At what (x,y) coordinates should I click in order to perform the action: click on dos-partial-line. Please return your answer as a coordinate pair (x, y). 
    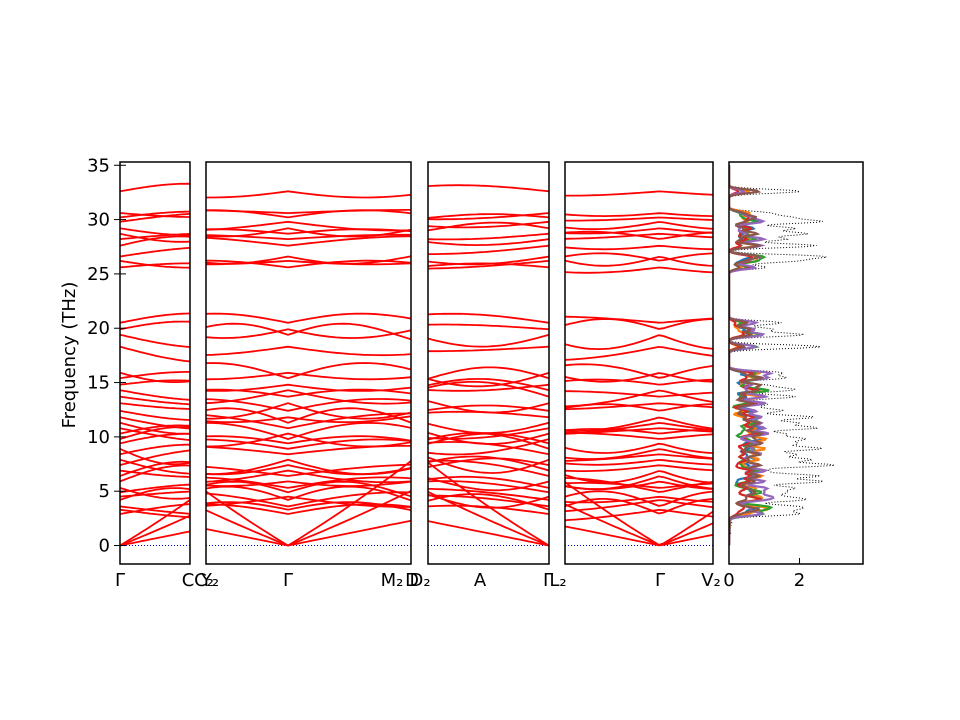
    Looking at the image, I should click on (747, 355).